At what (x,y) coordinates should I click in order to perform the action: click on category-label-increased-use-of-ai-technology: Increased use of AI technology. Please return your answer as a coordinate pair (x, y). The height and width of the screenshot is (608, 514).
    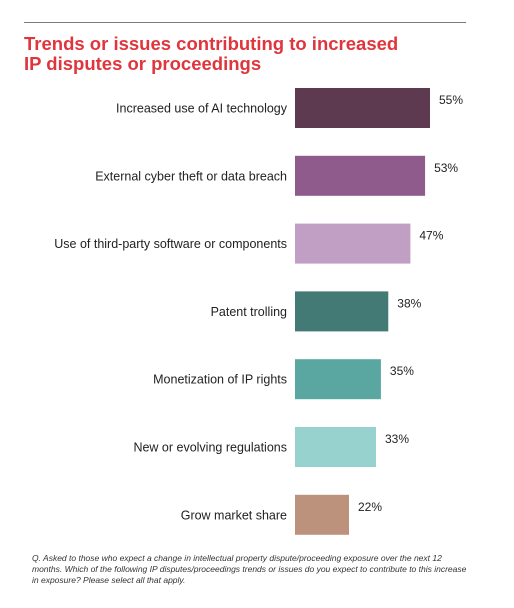
    Looking at the image, I should click on (202, 109).